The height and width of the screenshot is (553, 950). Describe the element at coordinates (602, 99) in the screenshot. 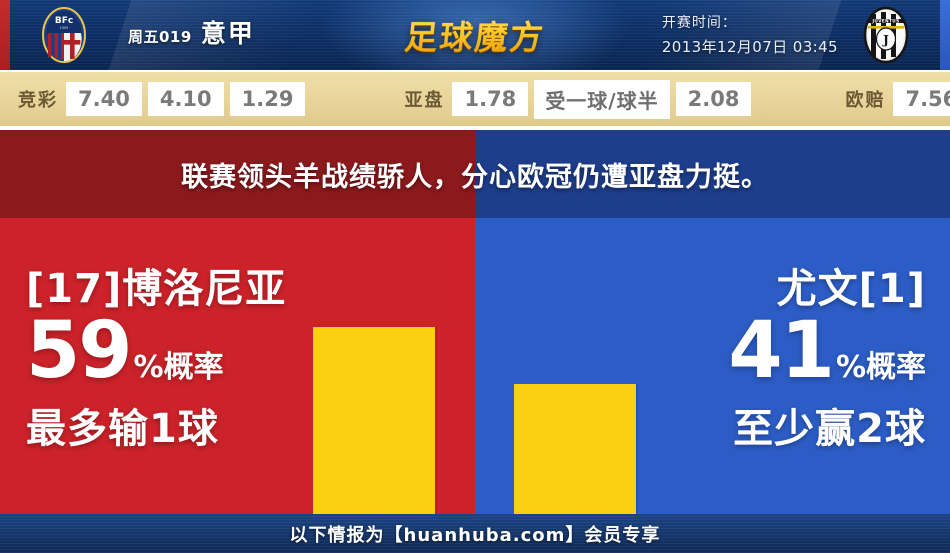

I see `odds-cell-handicap: 受一球/球半` at that location.